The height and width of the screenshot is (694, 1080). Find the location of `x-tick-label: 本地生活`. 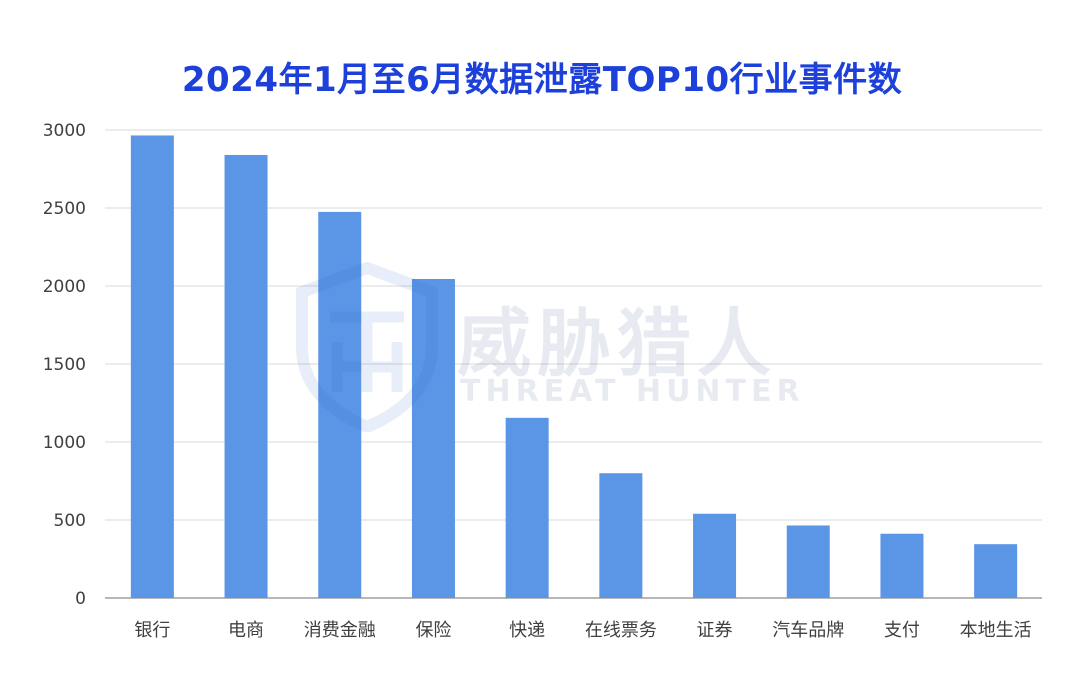

x-tick-label: 本地生活 is located at coordinates (996, 630).